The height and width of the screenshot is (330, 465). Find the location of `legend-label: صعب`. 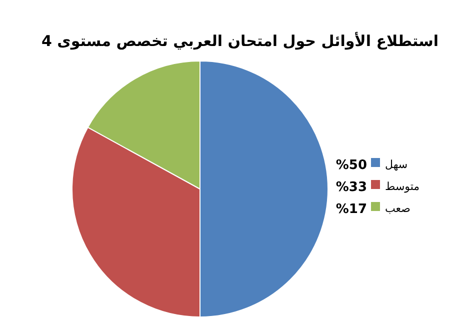

legend-label: صعب is located at coordinates (397, 208).